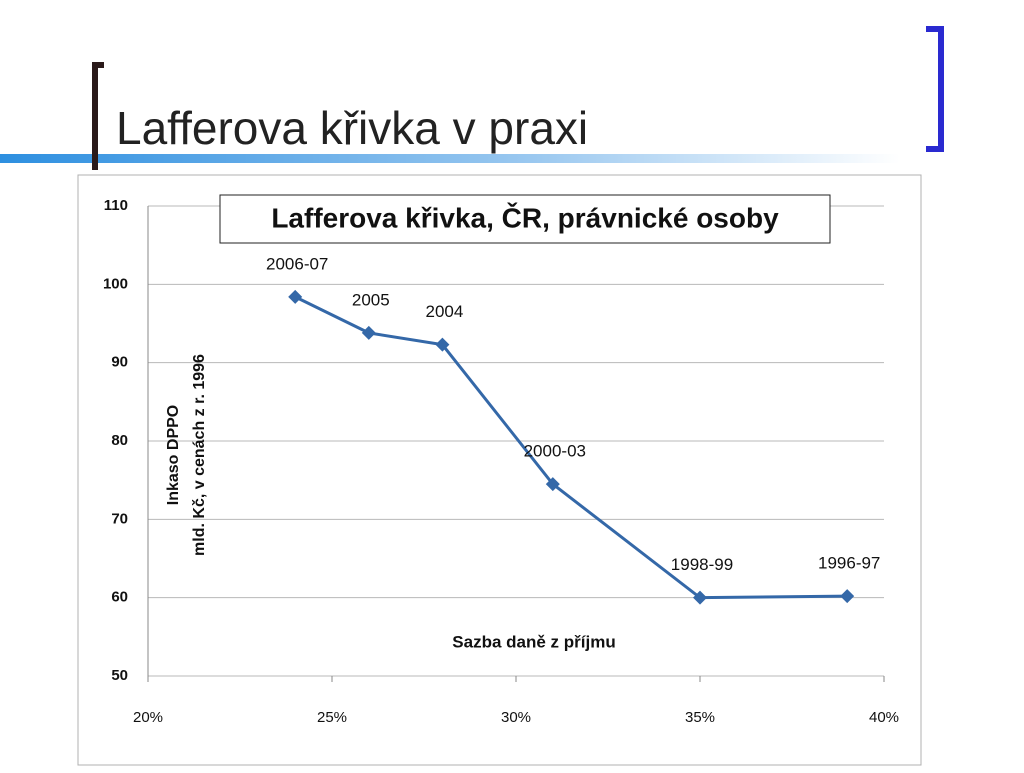  Describe the element at coordinates (199, 455) in the screenshot. I see `y-axis-label: mld. Kč, v cenách z r. 1996` at that location.